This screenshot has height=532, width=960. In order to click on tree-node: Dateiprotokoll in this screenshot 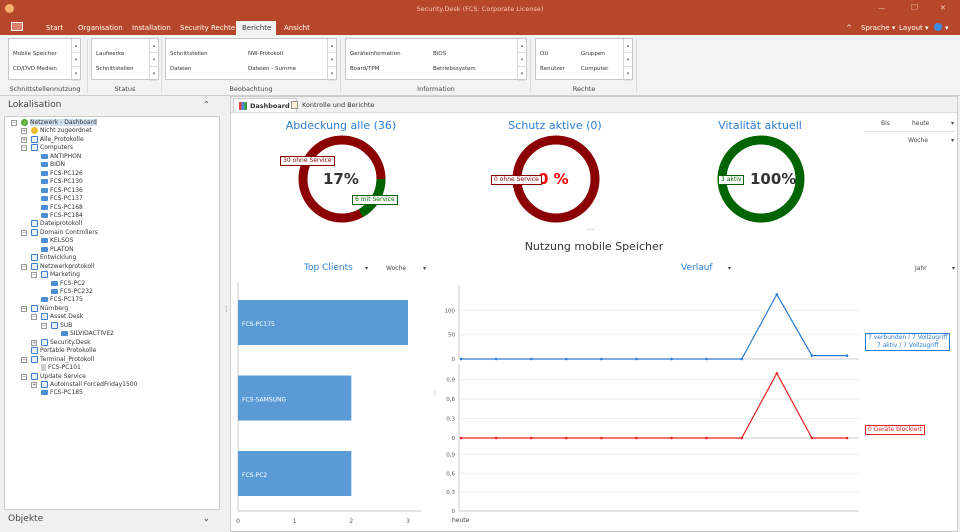, I will do `click(56, 224)`.